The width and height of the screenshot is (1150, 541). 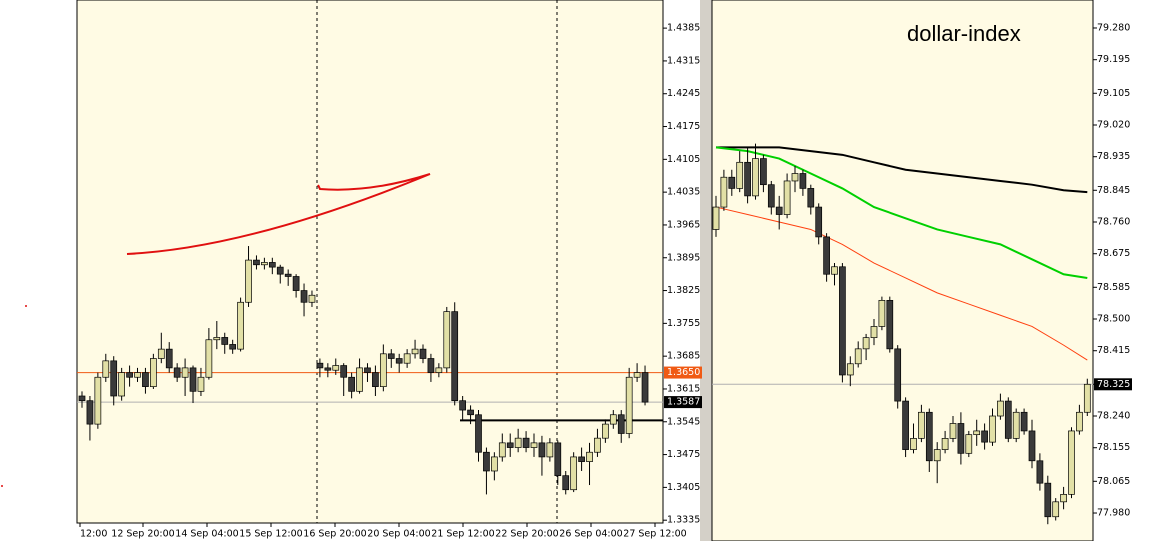 I want to click on y-tick-label: 79.195, so click(x=1113, y=59).